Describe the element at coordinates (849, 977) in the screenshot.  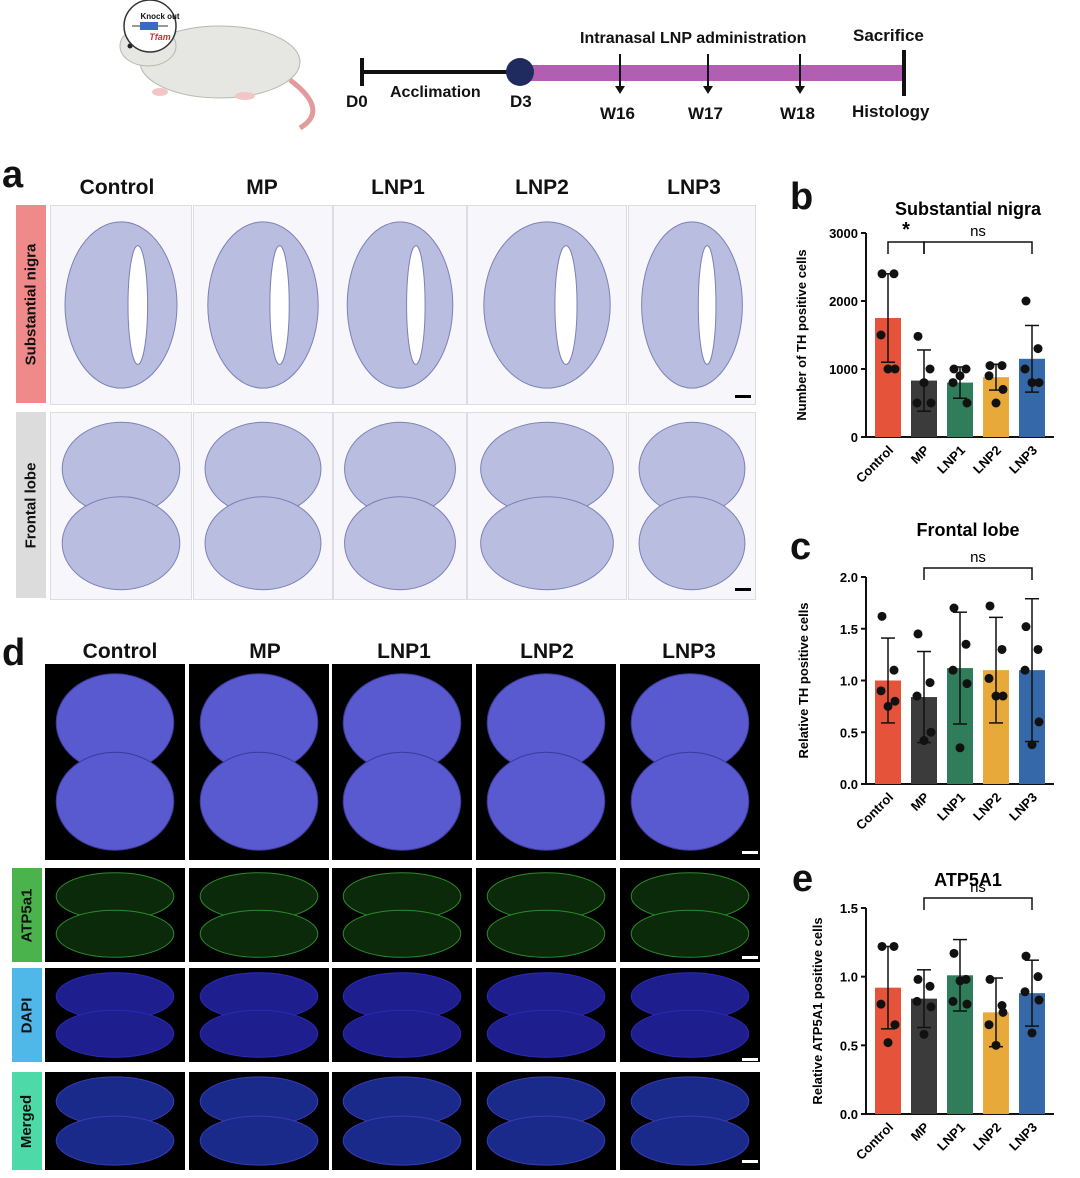
I see `y-tick-label: 1.0` at that location.